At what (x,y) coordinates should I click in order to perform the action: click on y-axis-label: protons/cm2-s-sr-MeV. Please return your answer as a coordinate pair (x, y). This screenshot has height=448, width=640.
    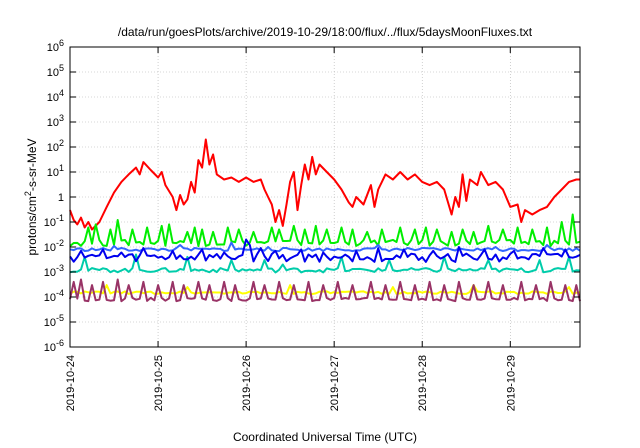
    Looking at the image, I should click on (31, 196).